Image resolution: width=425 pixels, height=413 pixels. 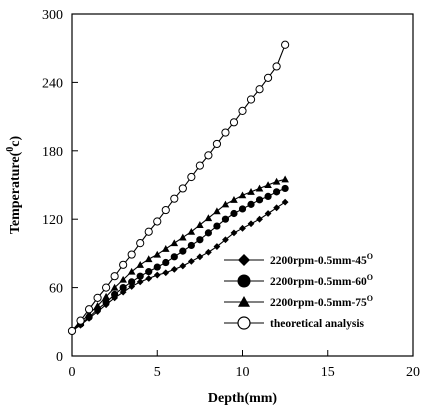 I want to click on legend-label: 2200rpm-0.5mm-60O, so click(x=321, y=280).